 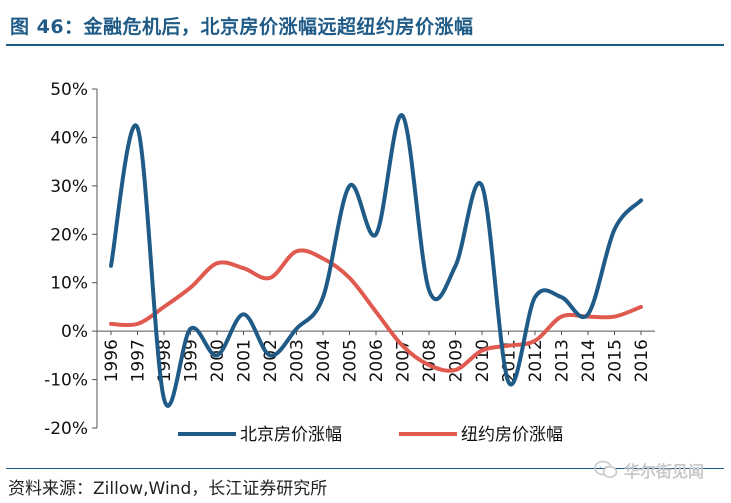 What do you see at coordinates (351, 360) in the screenshot?
I see `x-tick-label: 2005` at bounding box center [351, 360].